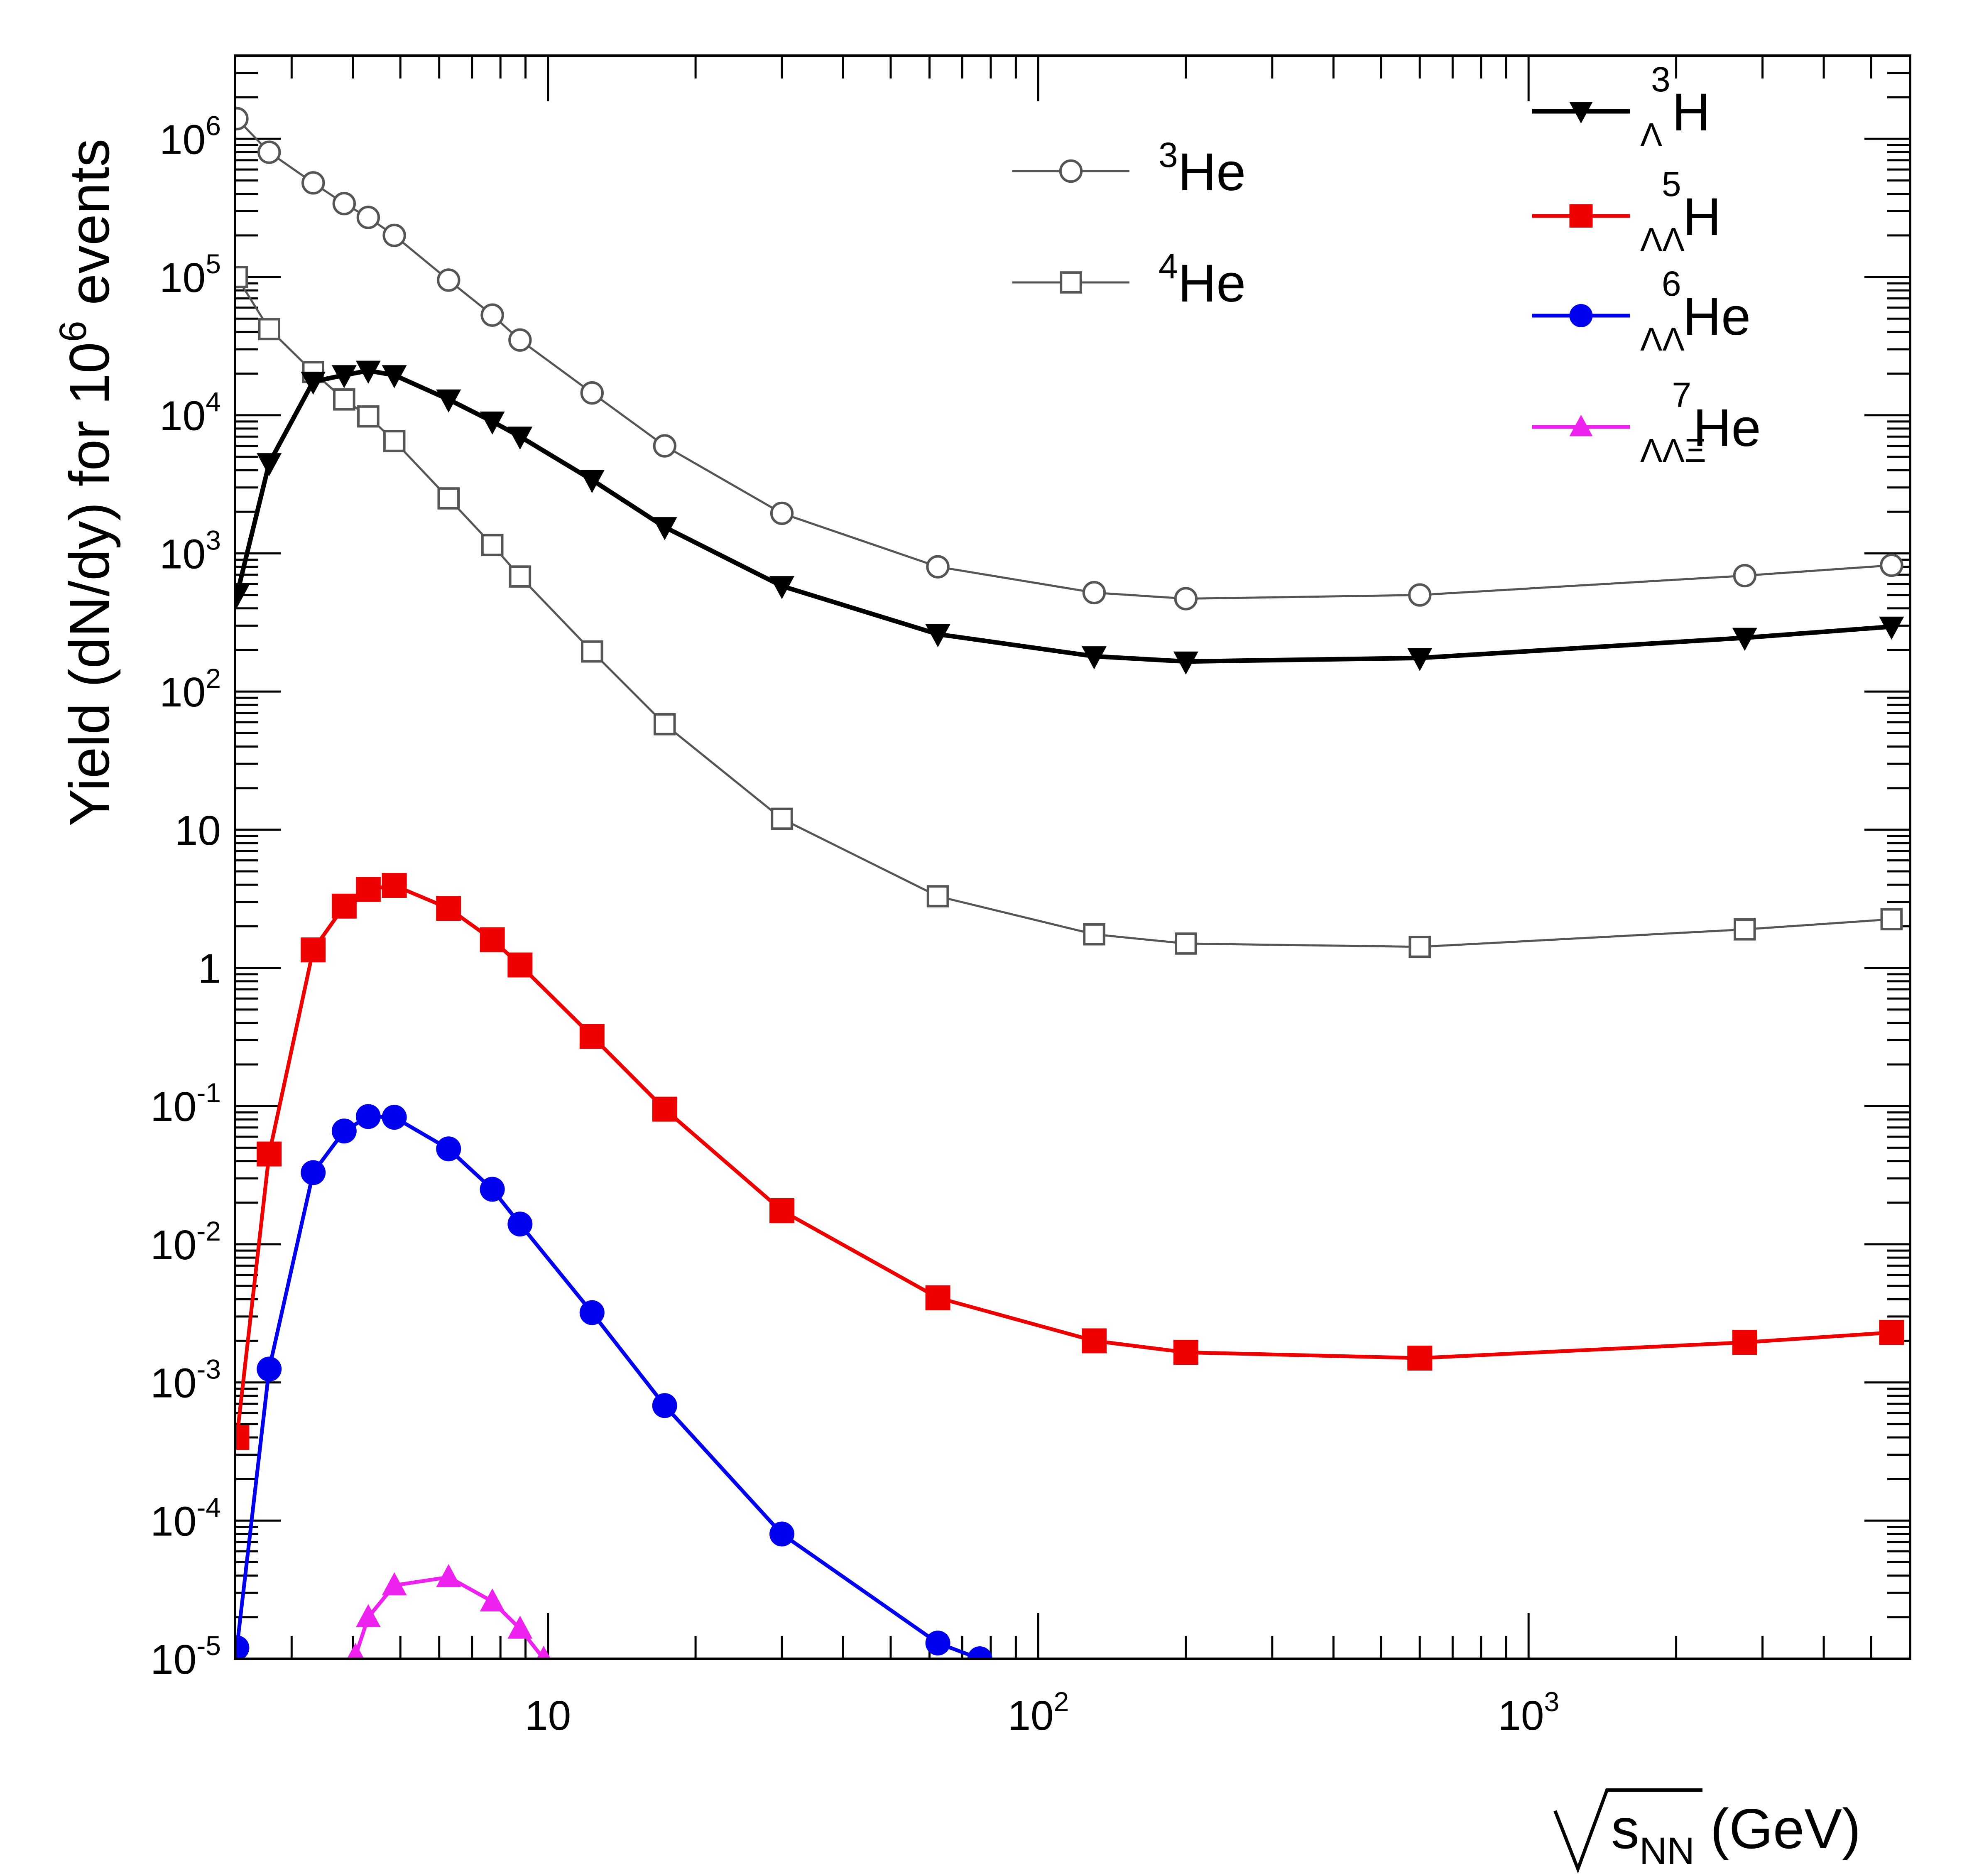  What do you see at coordinates (1071, 283) in the screenshot?
I see `legend-marker-he4` at bounding box center [1071, 283].